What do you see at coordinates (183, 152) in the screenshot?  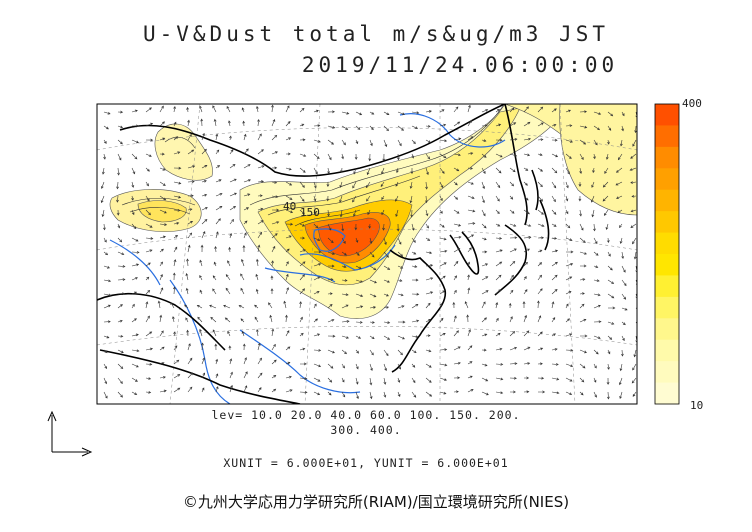 I see `dust-patch-north` at bounding box center [183, 152].